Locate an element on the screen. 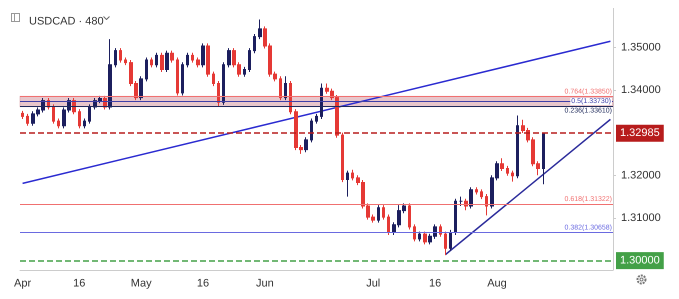 Image resolution: width=679 pixels, height=299 pixels. text: USDCAD · 480 is located at coordinates (66, 22).